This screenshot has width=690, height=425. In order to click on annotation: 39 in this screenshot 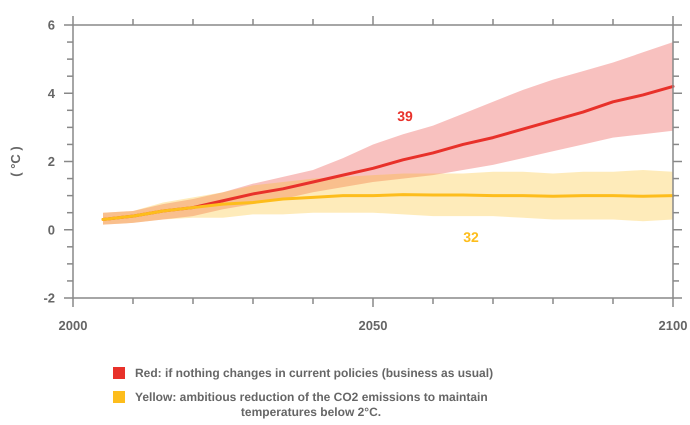, I will do `click(405, 116)`.